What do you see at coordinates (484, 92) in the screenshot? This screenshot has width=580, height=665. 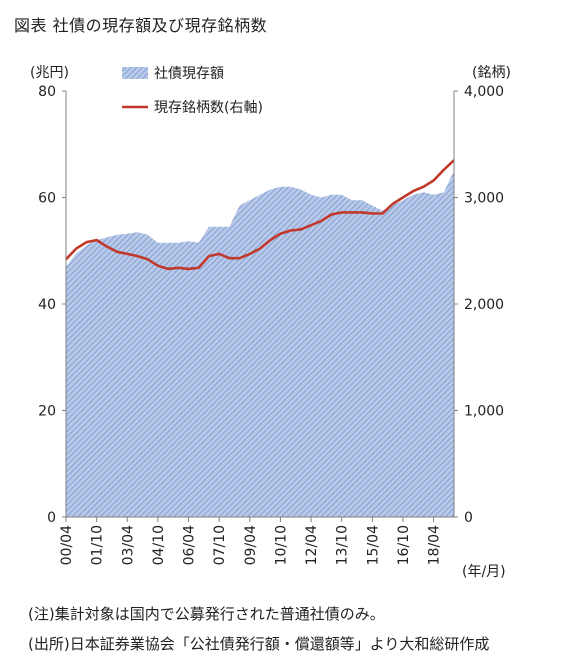 I see `right-tick-label: 4,000` at bounding box center [484, 92].